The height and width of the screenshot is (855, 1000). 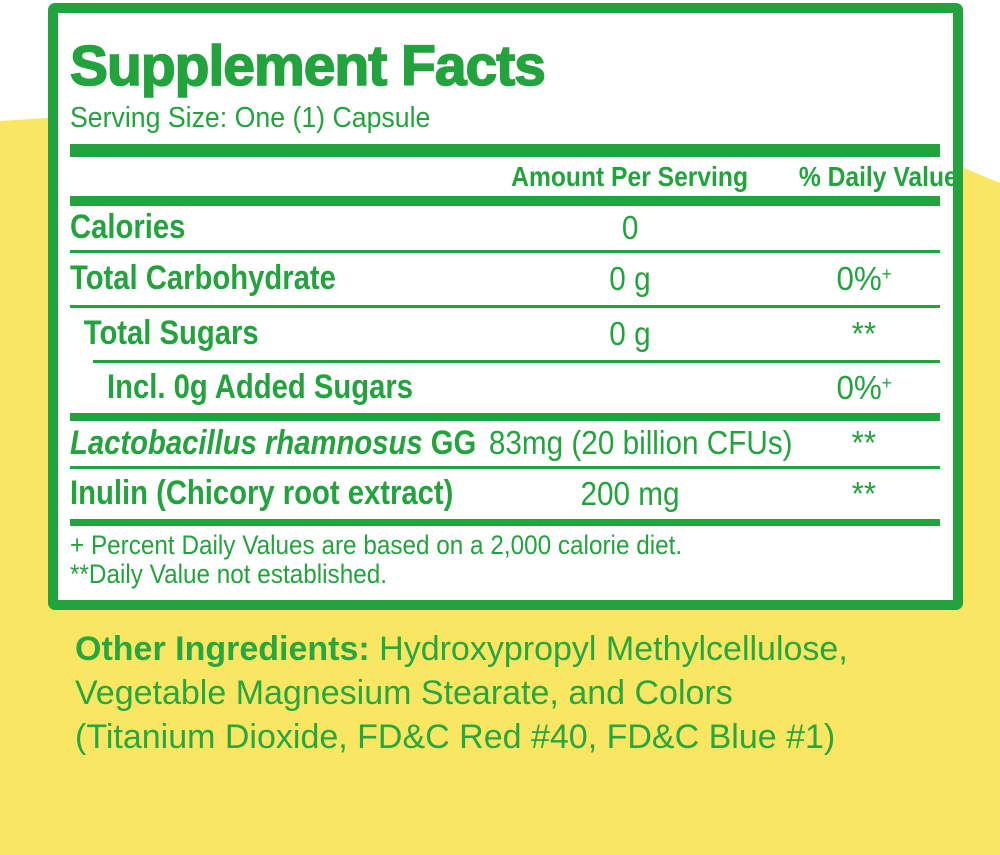 What do you see at coordinates (262, 493) in the screenshot?
I see `row-label: Inulin (Chicory root extract)` at bounding box center [262, 493].